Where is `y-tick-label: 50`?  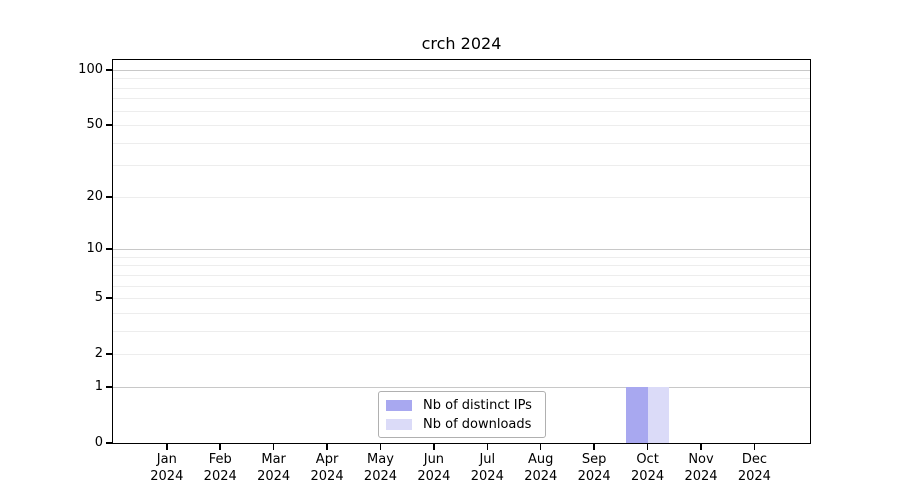 y-tick-label: 50 is located at coordinates (94, 125).